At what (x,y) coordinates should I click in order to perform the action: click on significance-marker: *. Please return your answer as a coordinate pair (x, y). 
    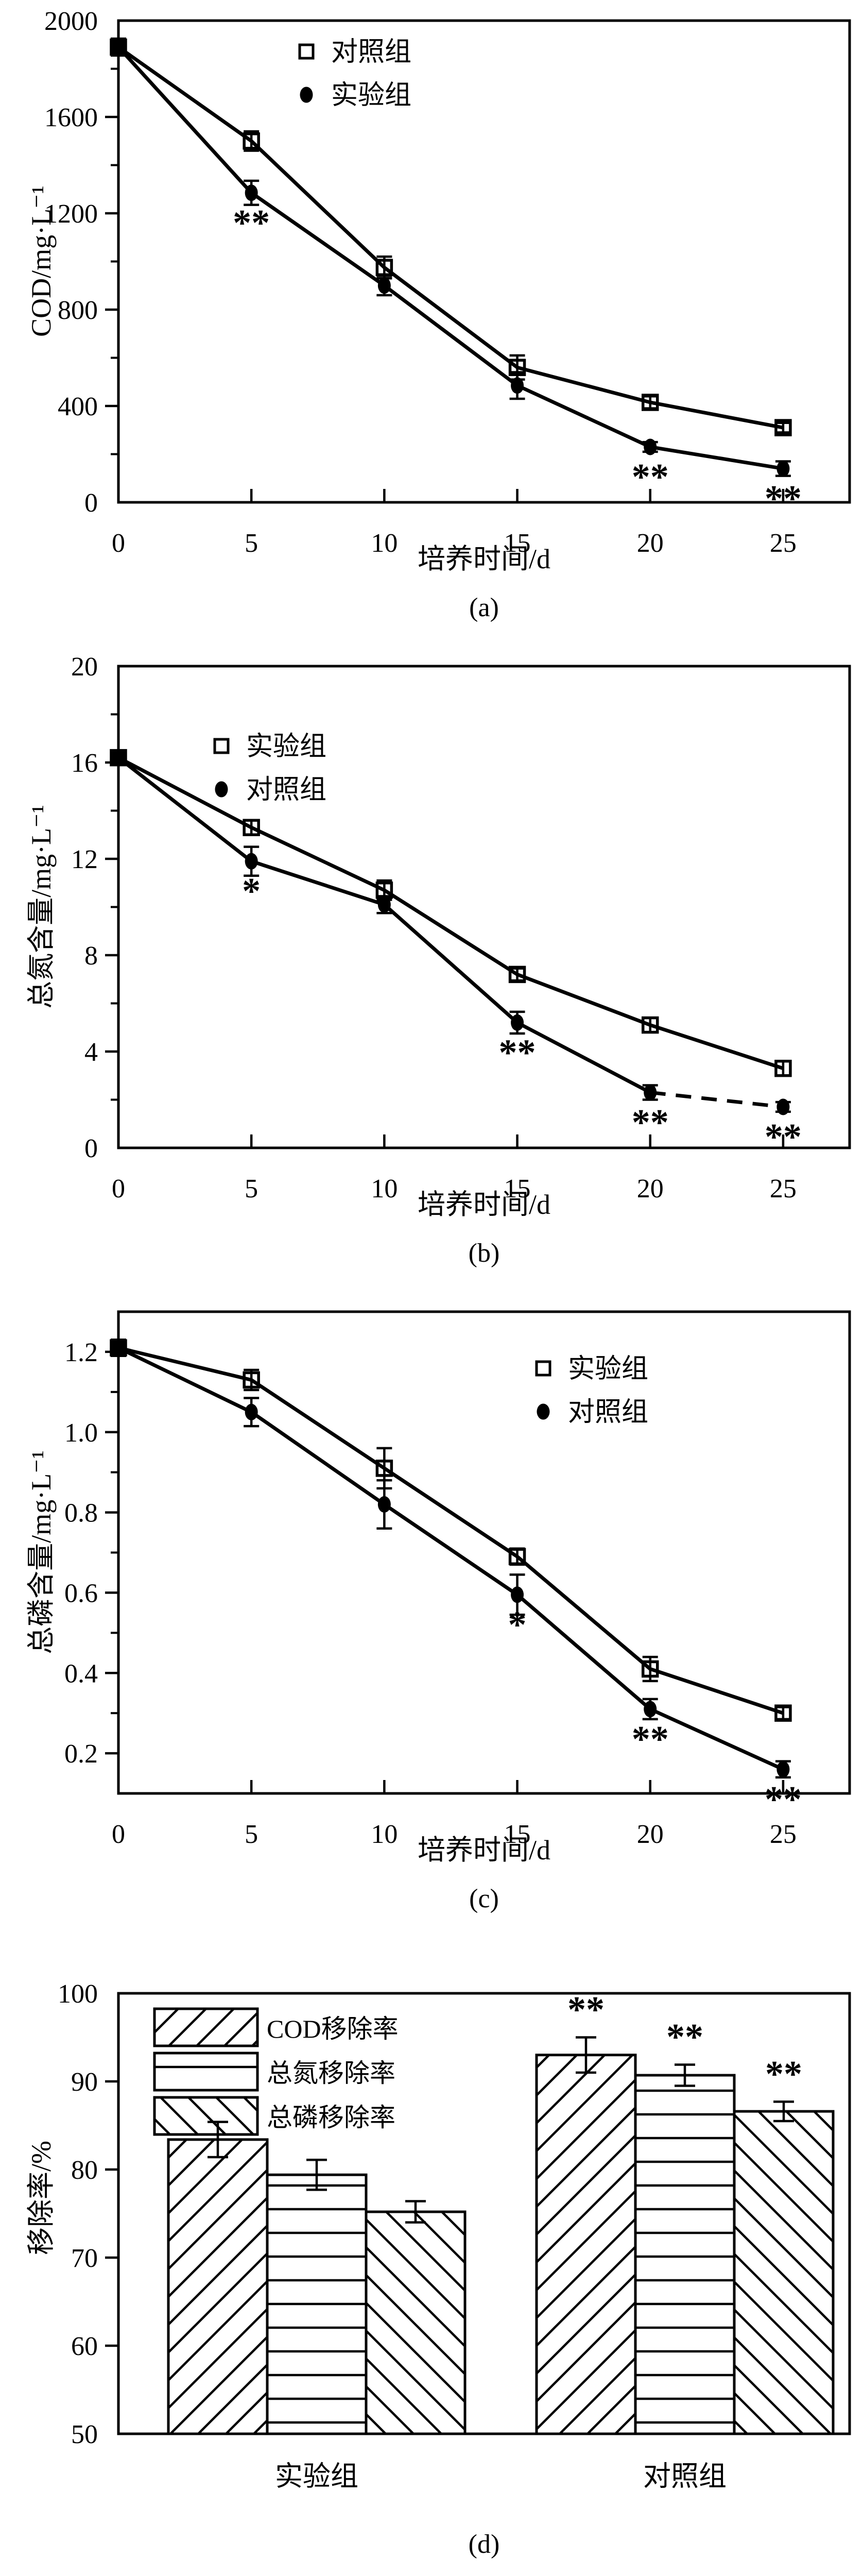
    Looking at the image, I should click on (517, 1624).